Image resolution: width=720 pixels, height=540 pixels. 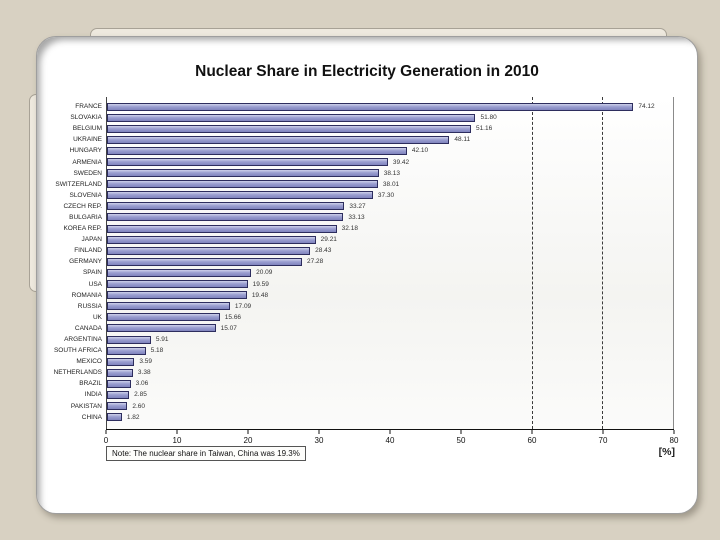 I want to click on bar-row: CZECH REP. 33.27, so click(x=368, y=206).